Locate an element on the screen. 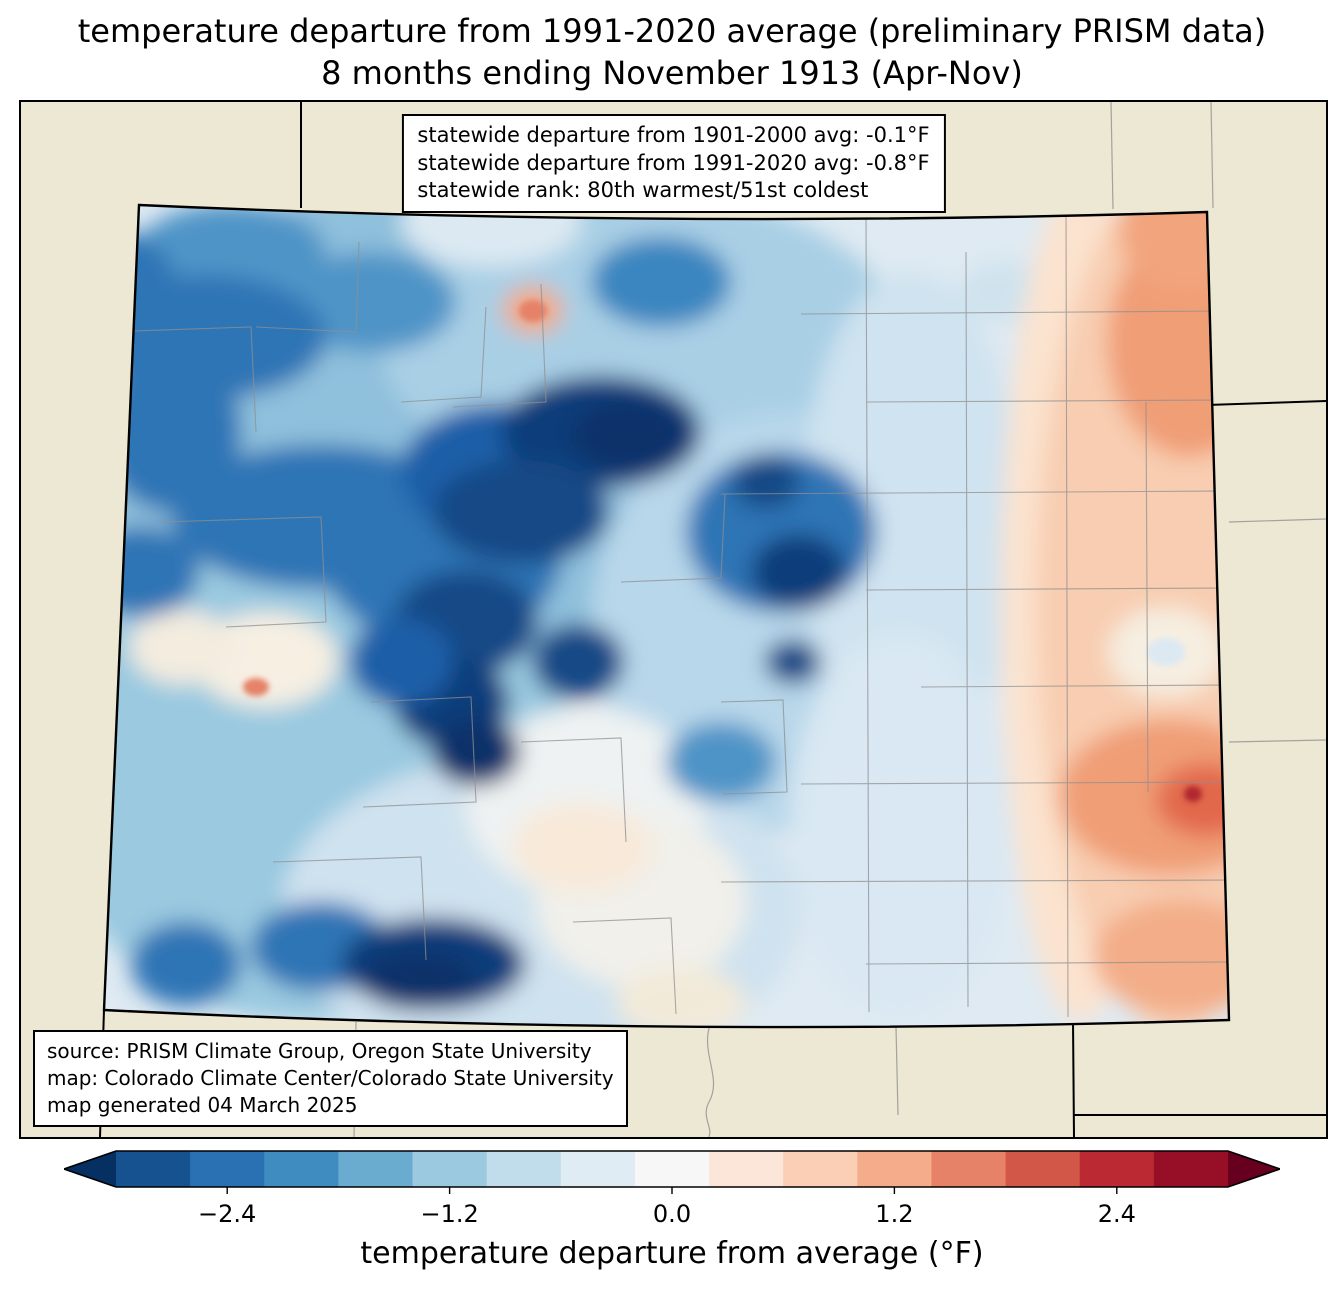  title-line-2: 8 months ending November 1913 (Apr-Nov) is located at coordinates (672, 73).